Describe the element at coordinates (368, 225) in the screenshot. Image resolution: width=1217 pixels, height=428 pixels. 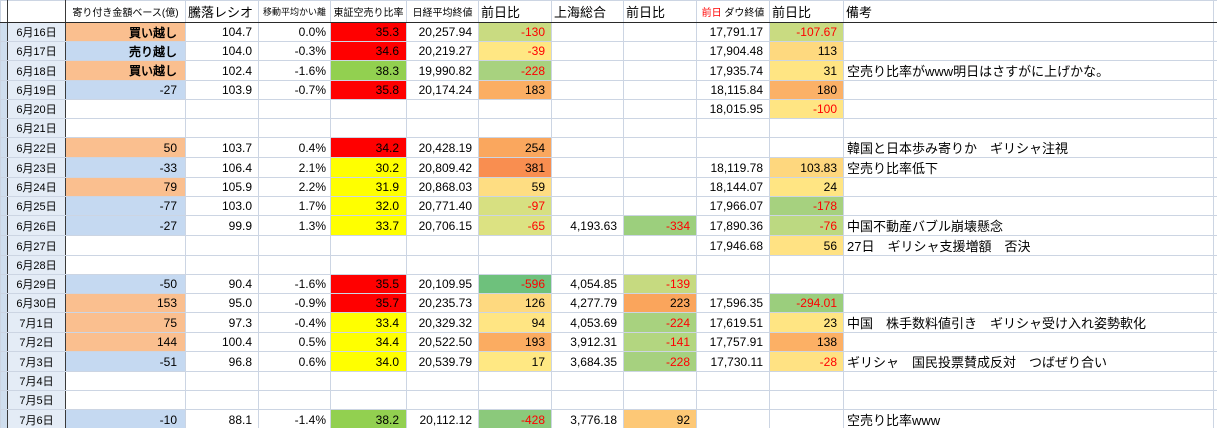
I see `cell-10-short: 33.7` at that location.